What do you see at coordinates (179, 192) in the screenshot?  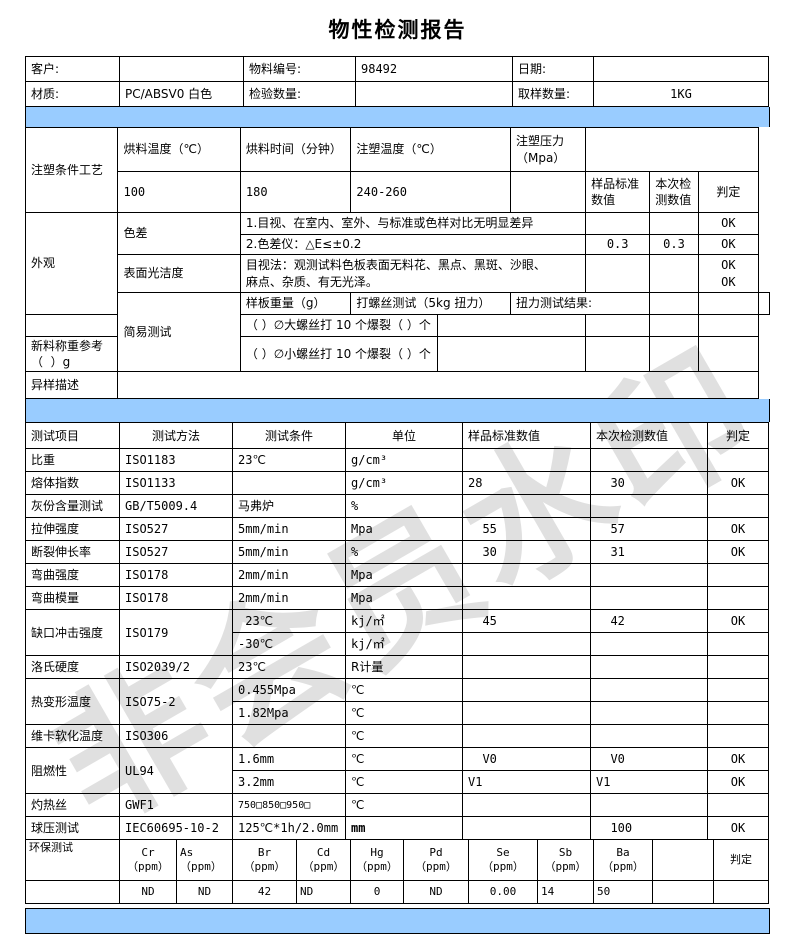 I see `value-drying-temp: 100` at bounding box center [179, 192].